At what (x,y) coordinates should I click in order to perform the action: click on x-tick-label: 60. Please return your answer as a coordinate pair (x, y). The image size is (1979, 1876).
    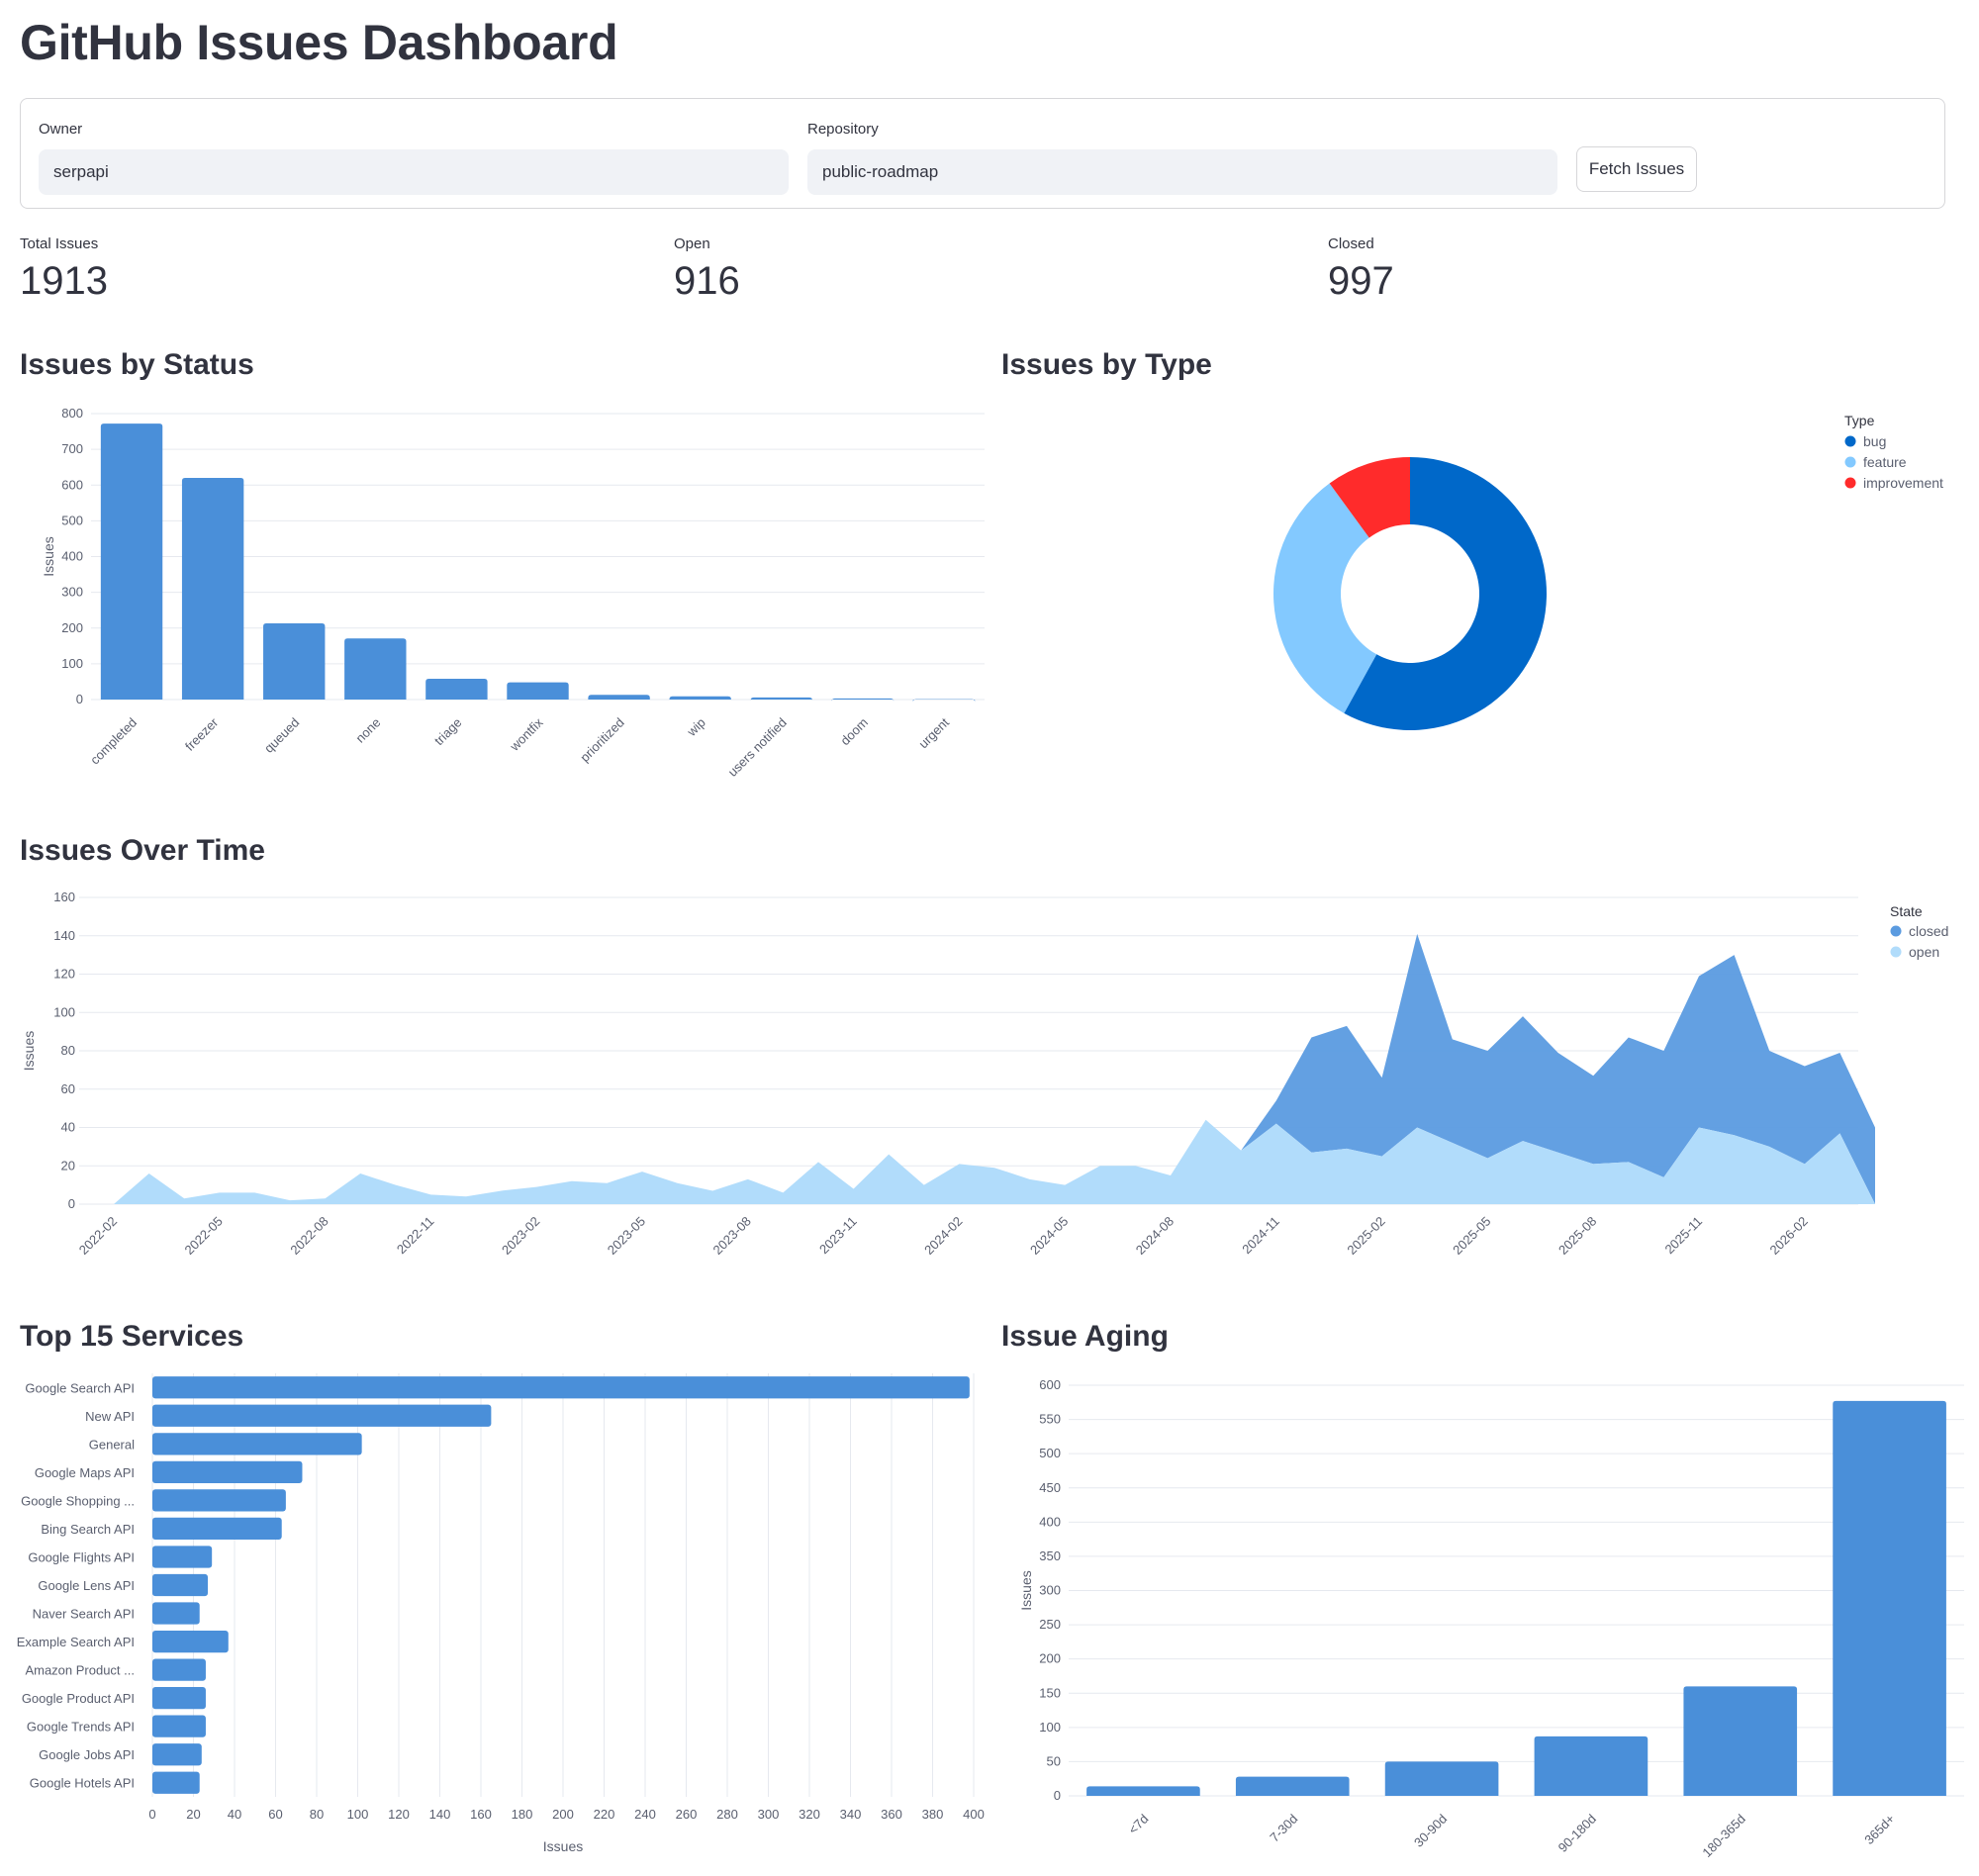
    Looking at the image, I should click on (275, 1814).